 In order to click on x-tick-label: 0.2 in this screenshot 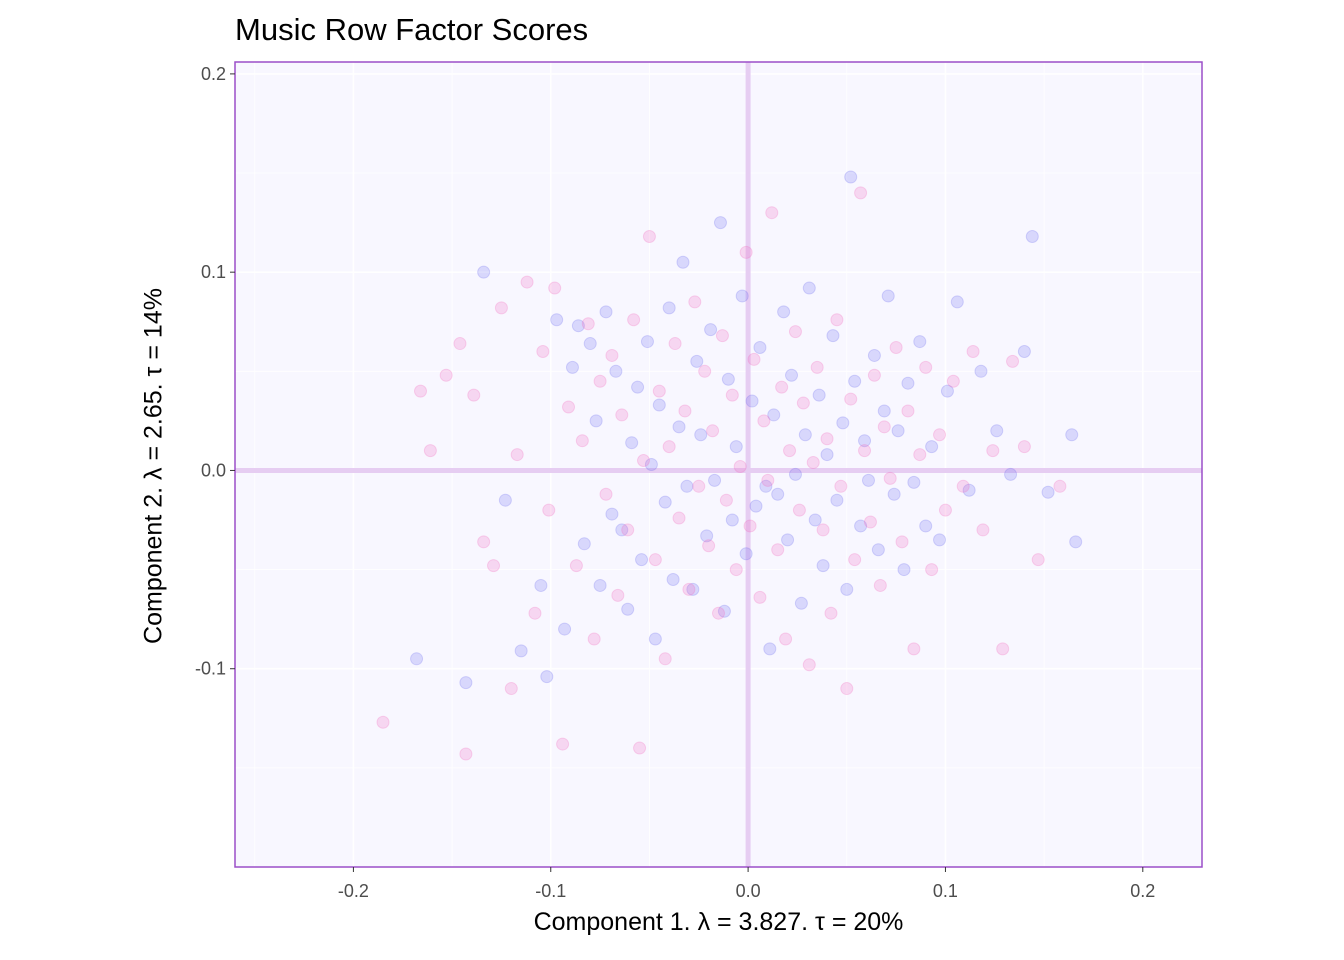, I will do `click(1142, 891)`.